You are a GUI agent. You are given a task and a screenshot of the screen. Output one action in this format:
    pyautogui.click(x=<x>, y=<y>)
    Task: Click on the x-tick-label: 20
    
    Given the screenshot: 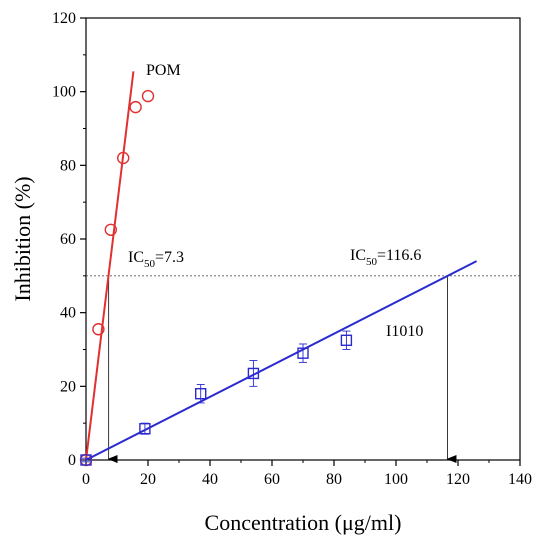 What is the action you would take?
    pyautogui.click(x=148, y=479)
    